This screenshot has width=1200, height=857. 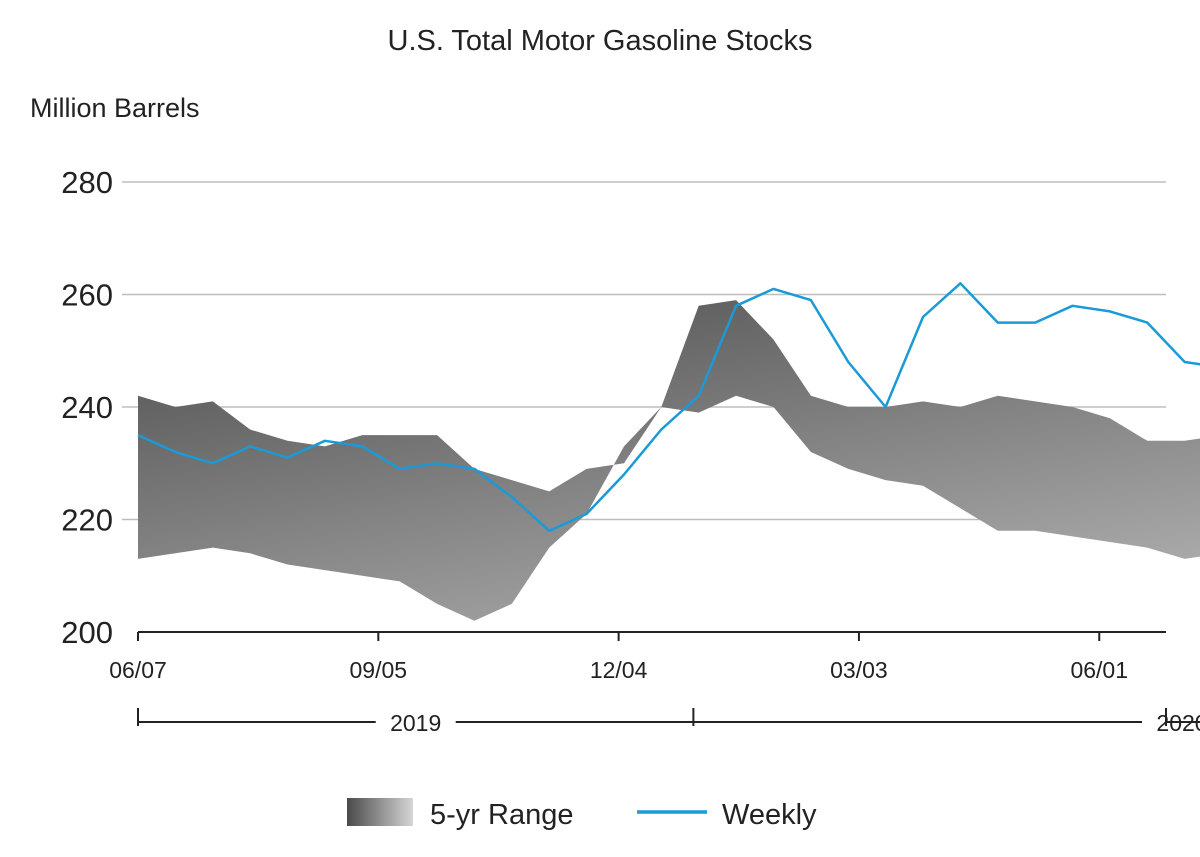 I want to click on y-tick-label: 280, so click(x=87, y=182).